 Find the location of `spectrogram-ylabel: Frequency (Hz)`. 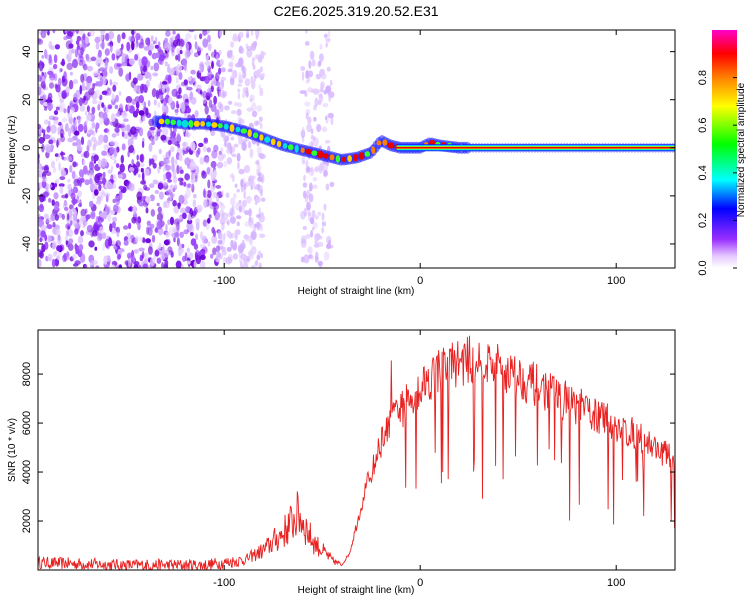

spectrogram-ylabel: Frequency (Hz) is located at coordinates (12, 150).